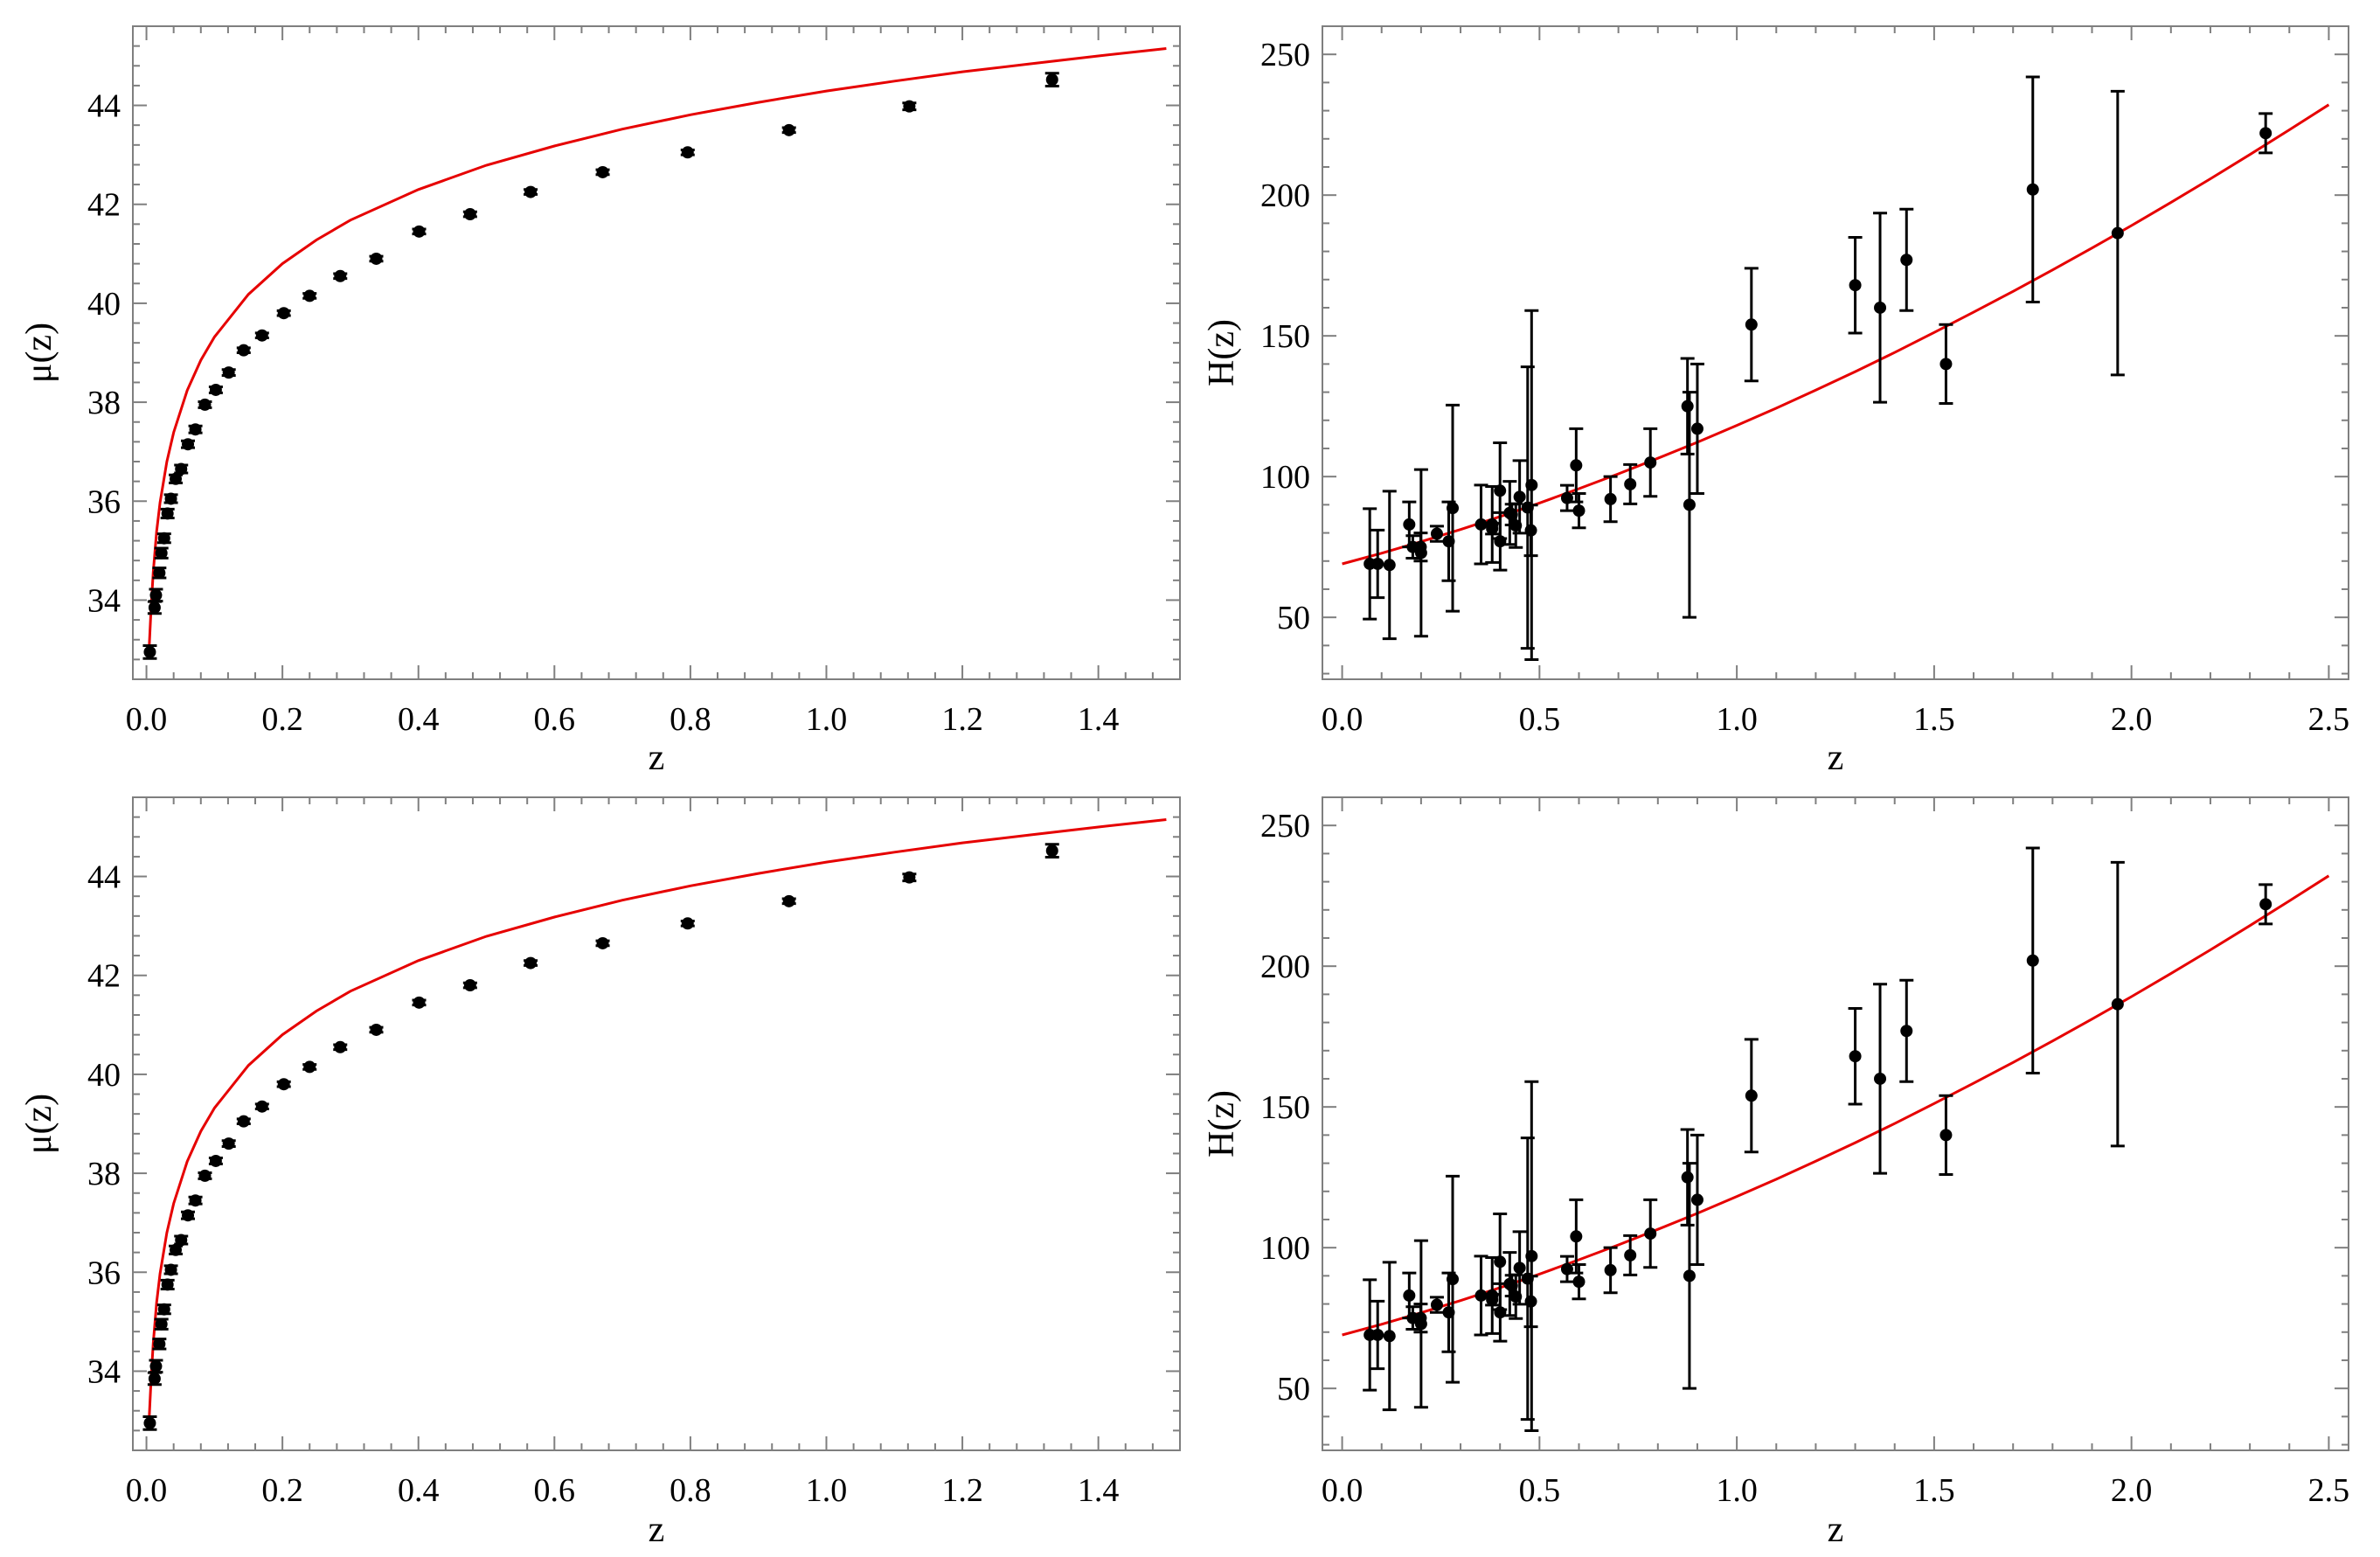 The height and width of the screenshot is (1557, 2380). I want to click on mu-bottom-x-tick-label: 0.8, so click(690, 1490).